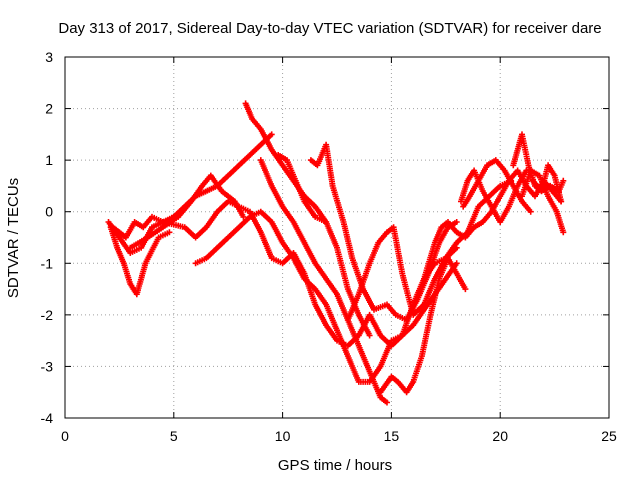 The width and height of the screenshot is (640, 480). What do you see at coordinates (49, 212) in the screenshot?
I see `y-tick-label: 0` at bounding box center [49, 212].